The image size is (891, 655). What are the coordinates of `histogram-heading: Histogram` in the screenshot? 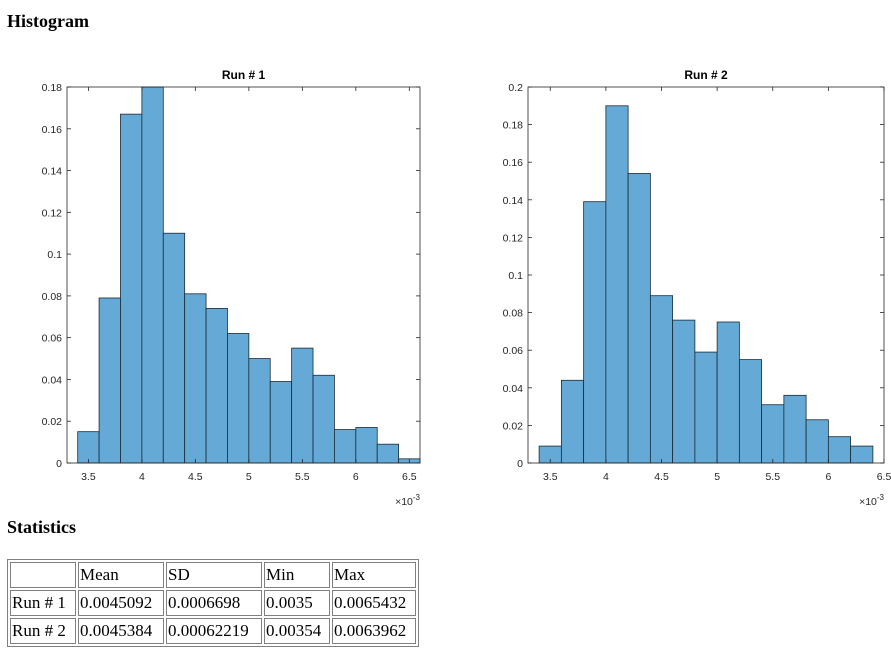 It's located at (48, 21).